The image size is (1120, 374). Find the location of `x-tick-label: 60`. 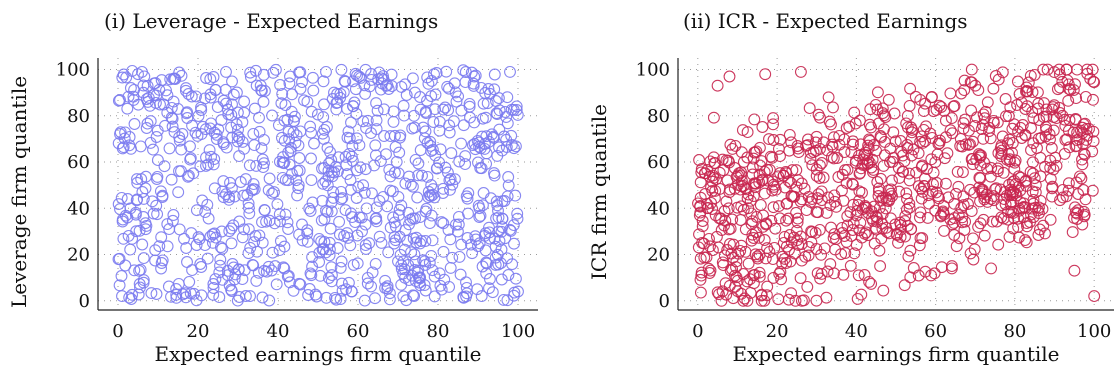

x-tick-label: 60 is located at coordinates (358, 331).